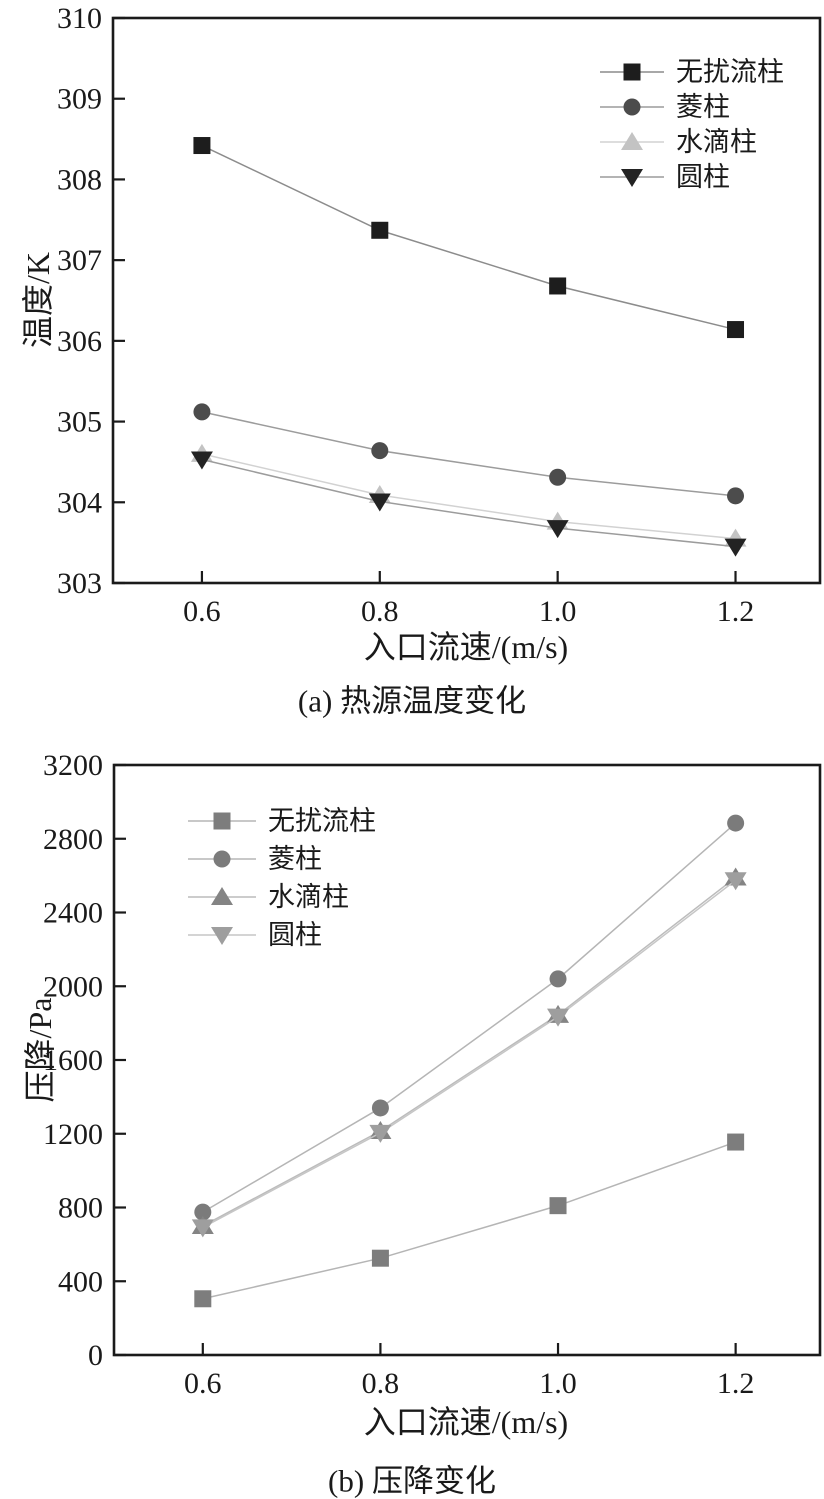 The image size is (824, 1499). Describe the element at coordinates (222, 936) in the screenshot. I see `legend-marker-cylinder-b` at that location.